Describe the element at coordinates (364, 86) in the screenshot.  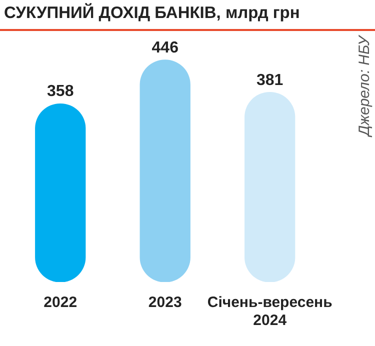
I see `text: Джерело: НБУ` at that location.